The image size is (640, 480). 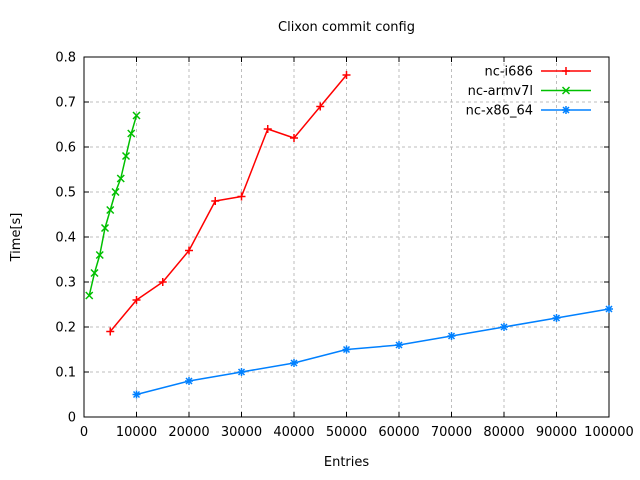 I want to click on y-tick-label: 0.2, so click(x=65, y=328).